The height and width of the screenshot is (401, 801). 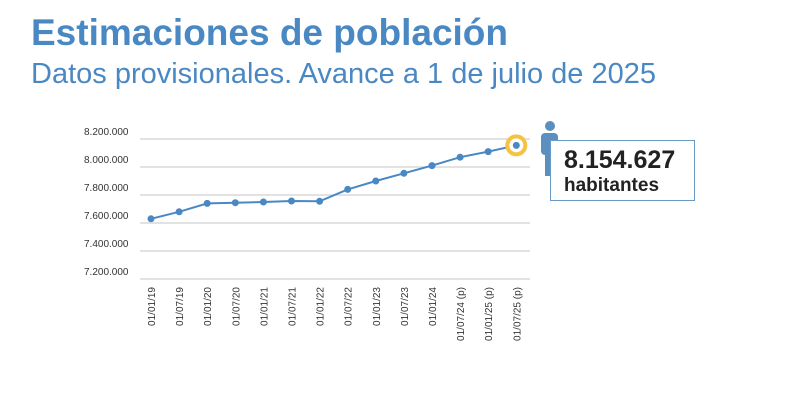 I want to click on y-tick-label: 7.600.000, so click(x=106, y=216).